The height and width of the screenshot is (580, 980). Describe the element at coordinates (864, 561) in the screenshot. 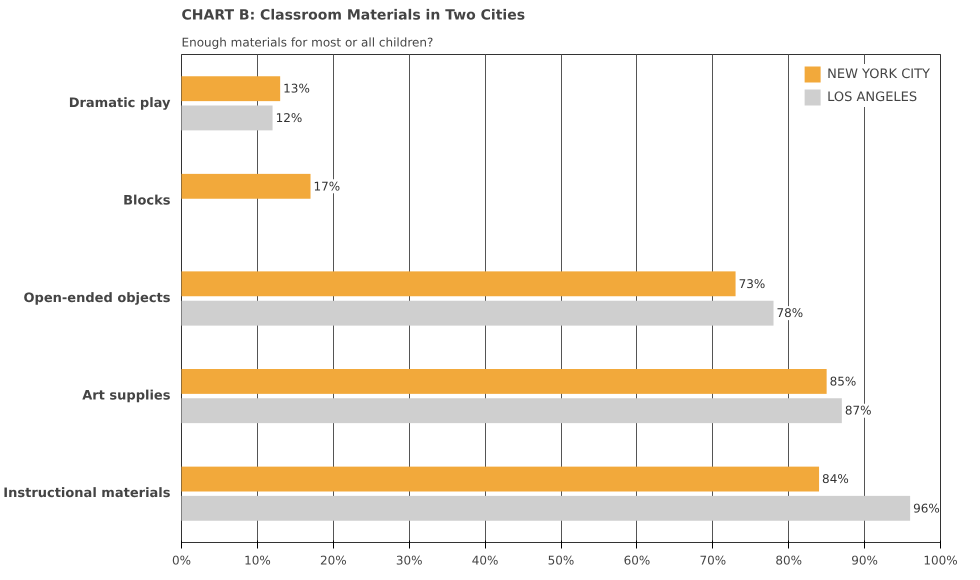

I see `x-tick-label: 90%` at that location.